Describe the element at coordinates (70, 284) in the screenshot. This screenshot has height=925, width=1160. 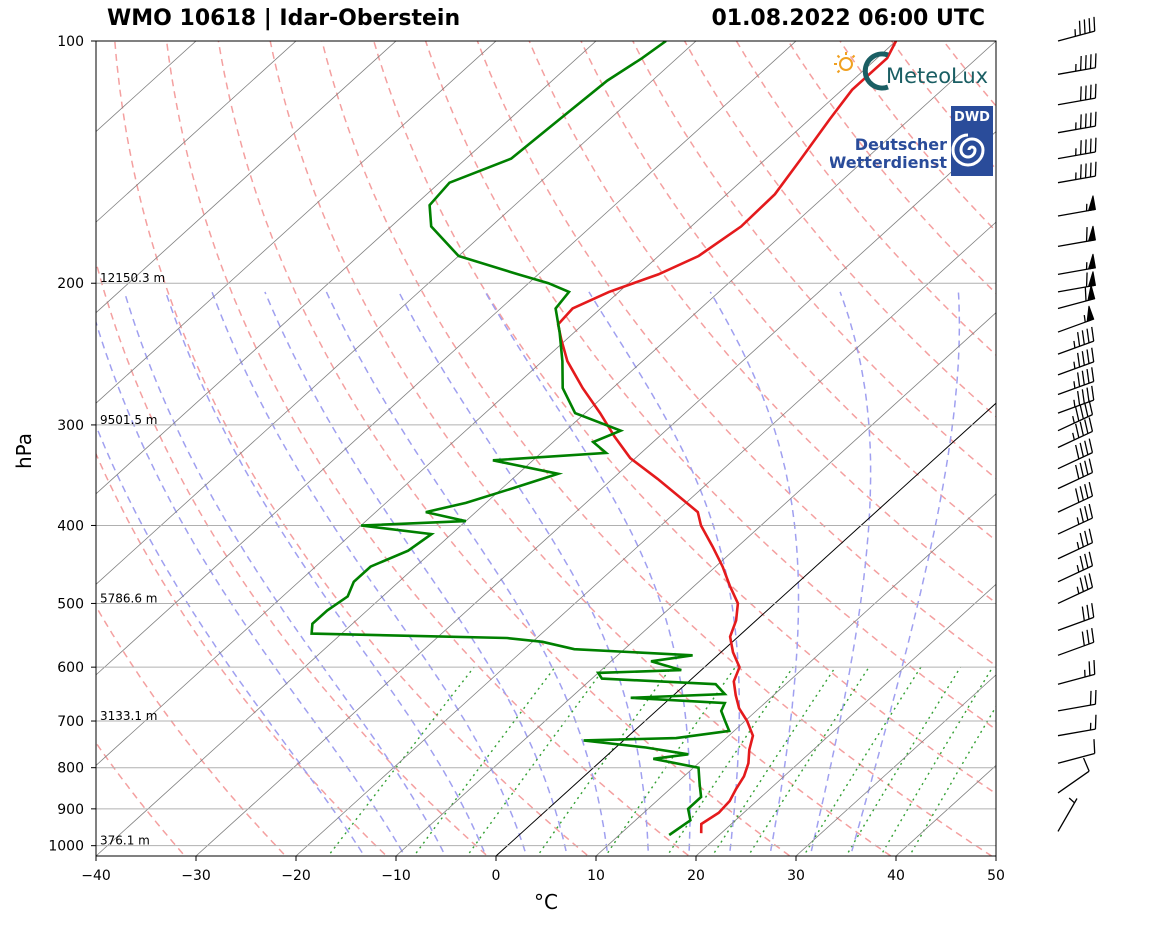
I see `y-tick-label: 200` at that location.